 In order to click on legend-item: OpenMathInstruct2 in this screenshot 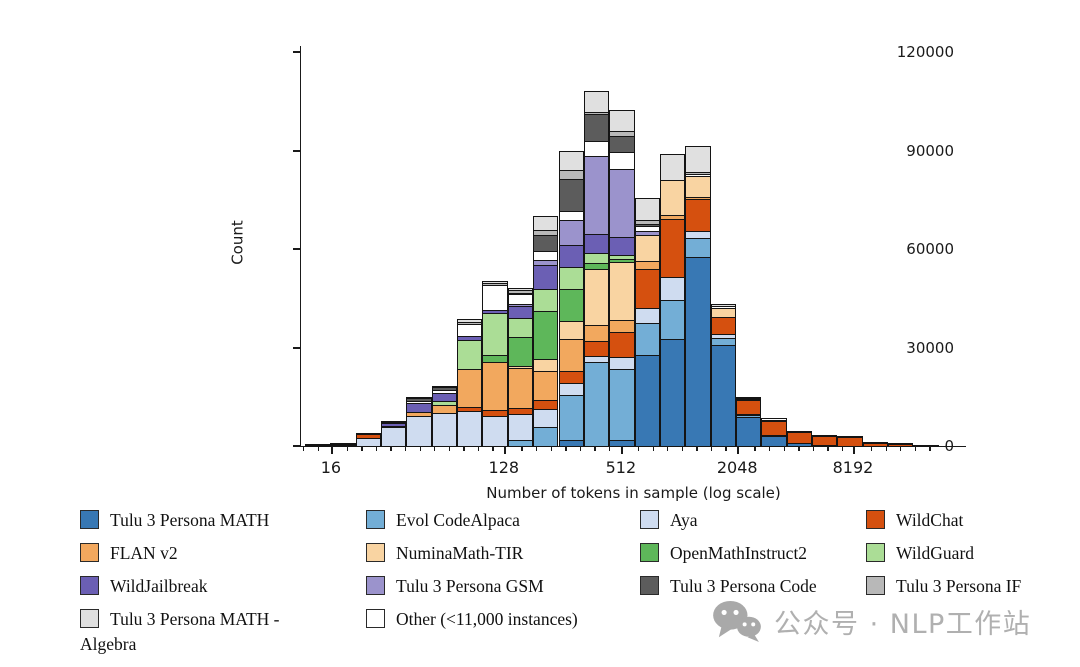, I will do `click(769, 553)`.